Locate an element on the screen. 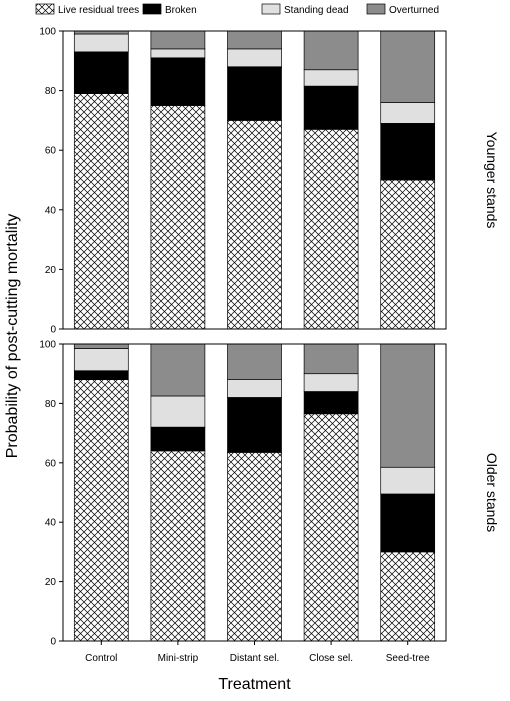  x-tick-label: Control is located at coordinates (101, 658).